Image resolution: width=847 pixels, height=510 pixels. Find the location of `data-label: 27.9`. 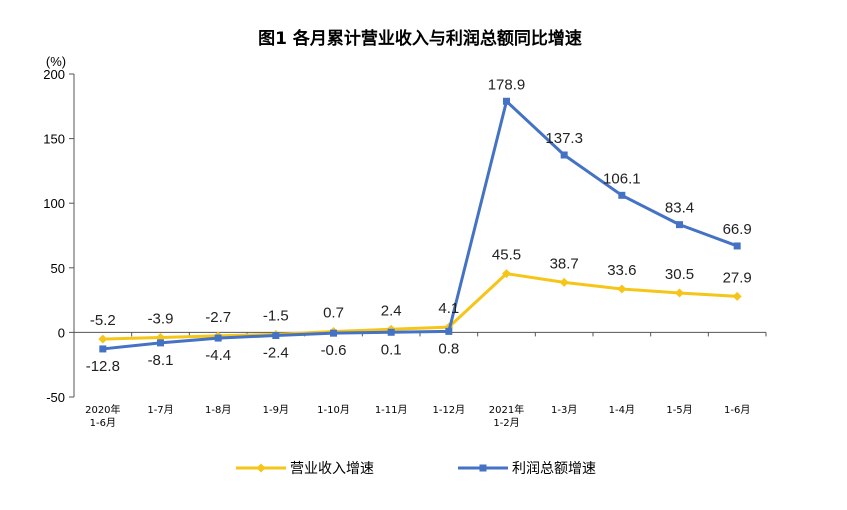

data-label: 27.9 is located at coordinates (737, 277).